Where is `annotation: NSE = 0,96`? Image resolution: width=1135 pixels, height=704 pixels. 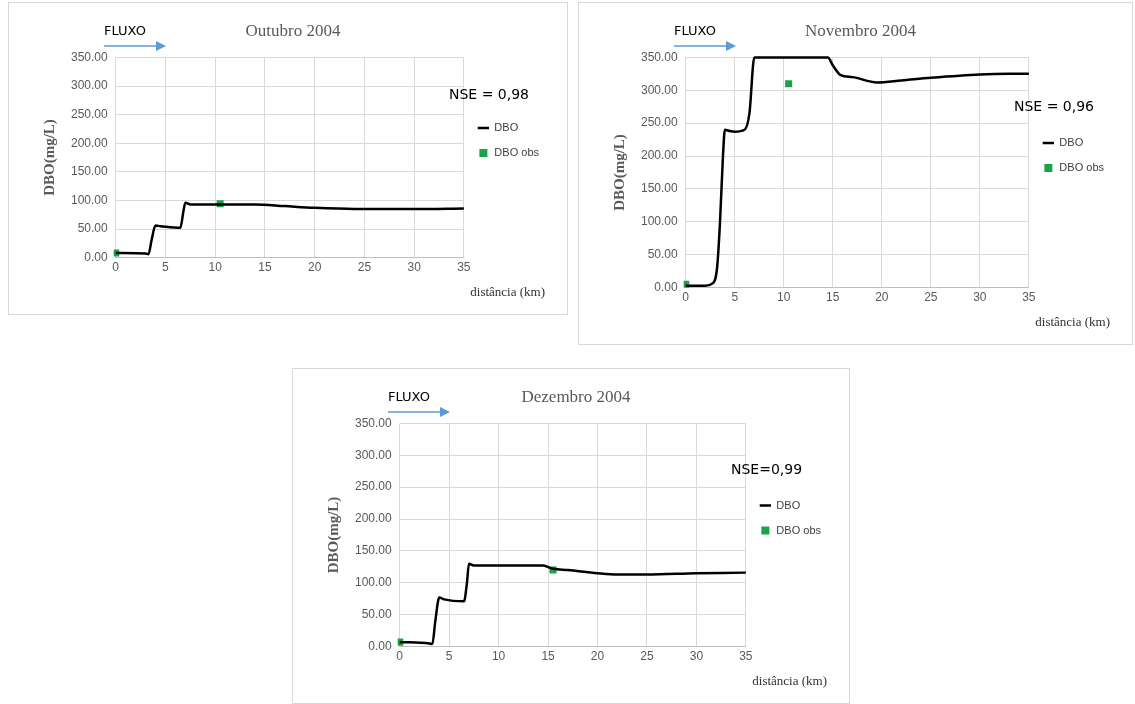 annotation: NSE = 0,96 is located at coordinates (1054, 106).